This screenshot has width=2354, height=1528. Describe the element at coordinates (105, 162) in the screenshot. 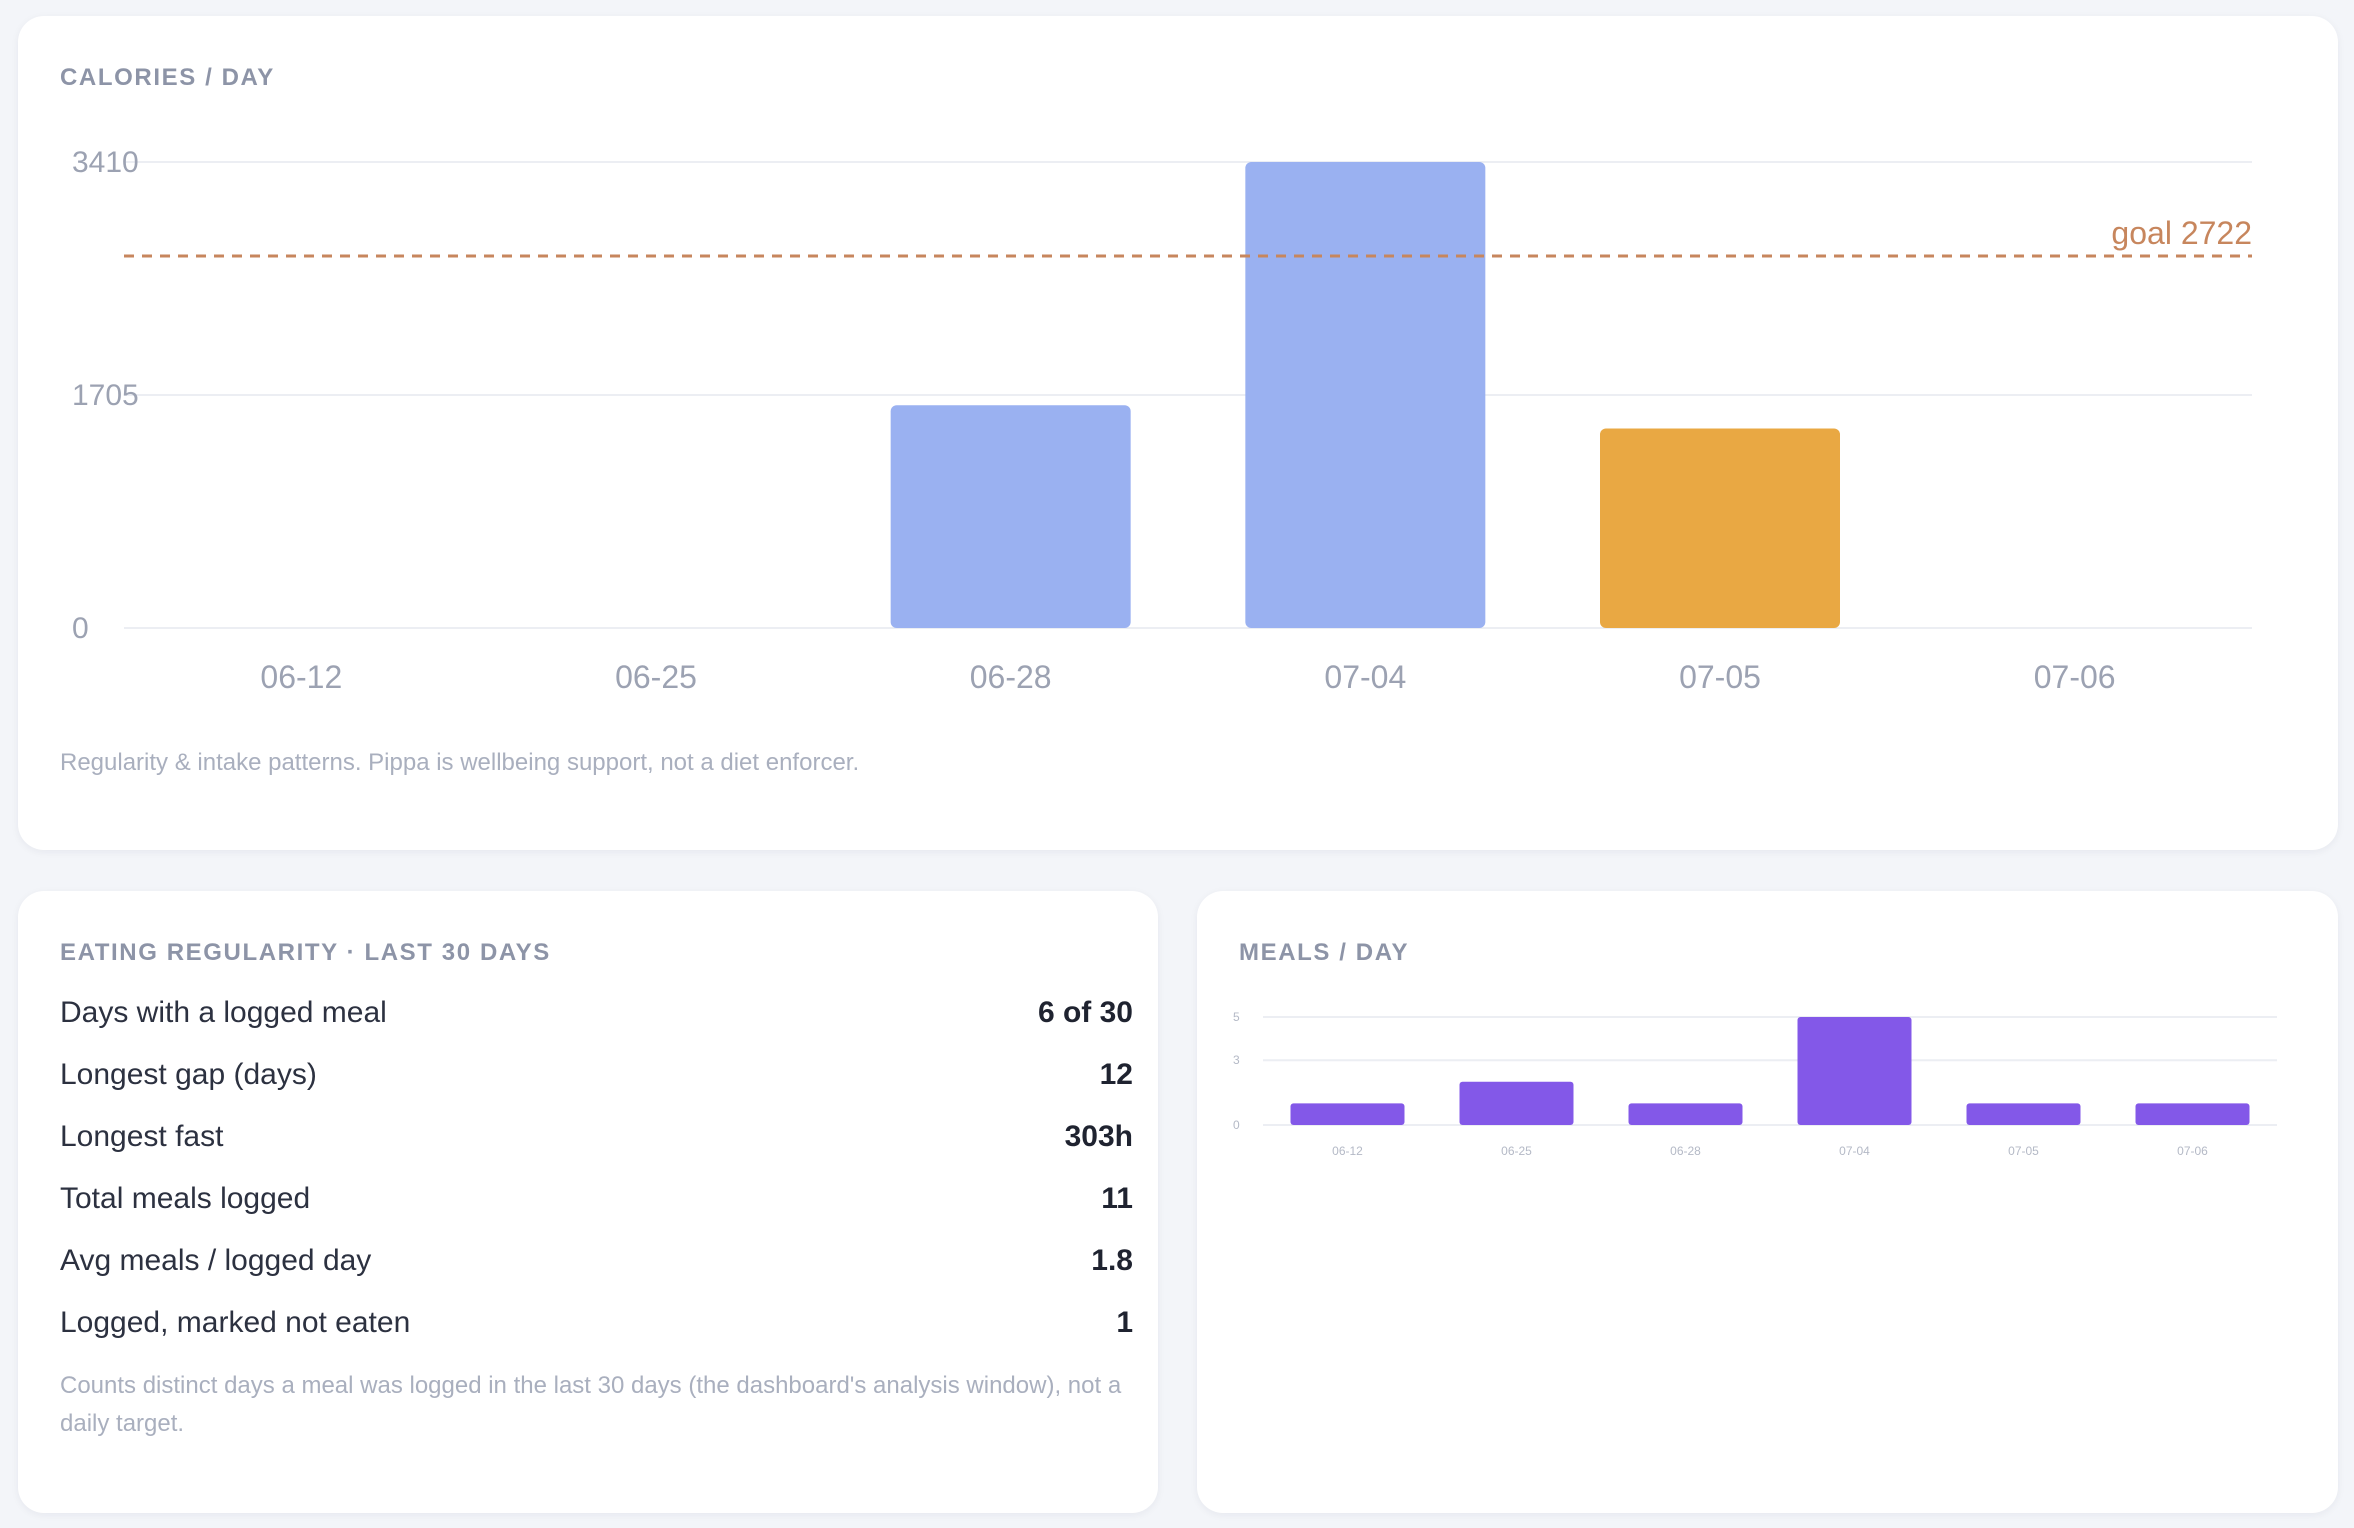

I see `y-tick-label: 3410` at that location.